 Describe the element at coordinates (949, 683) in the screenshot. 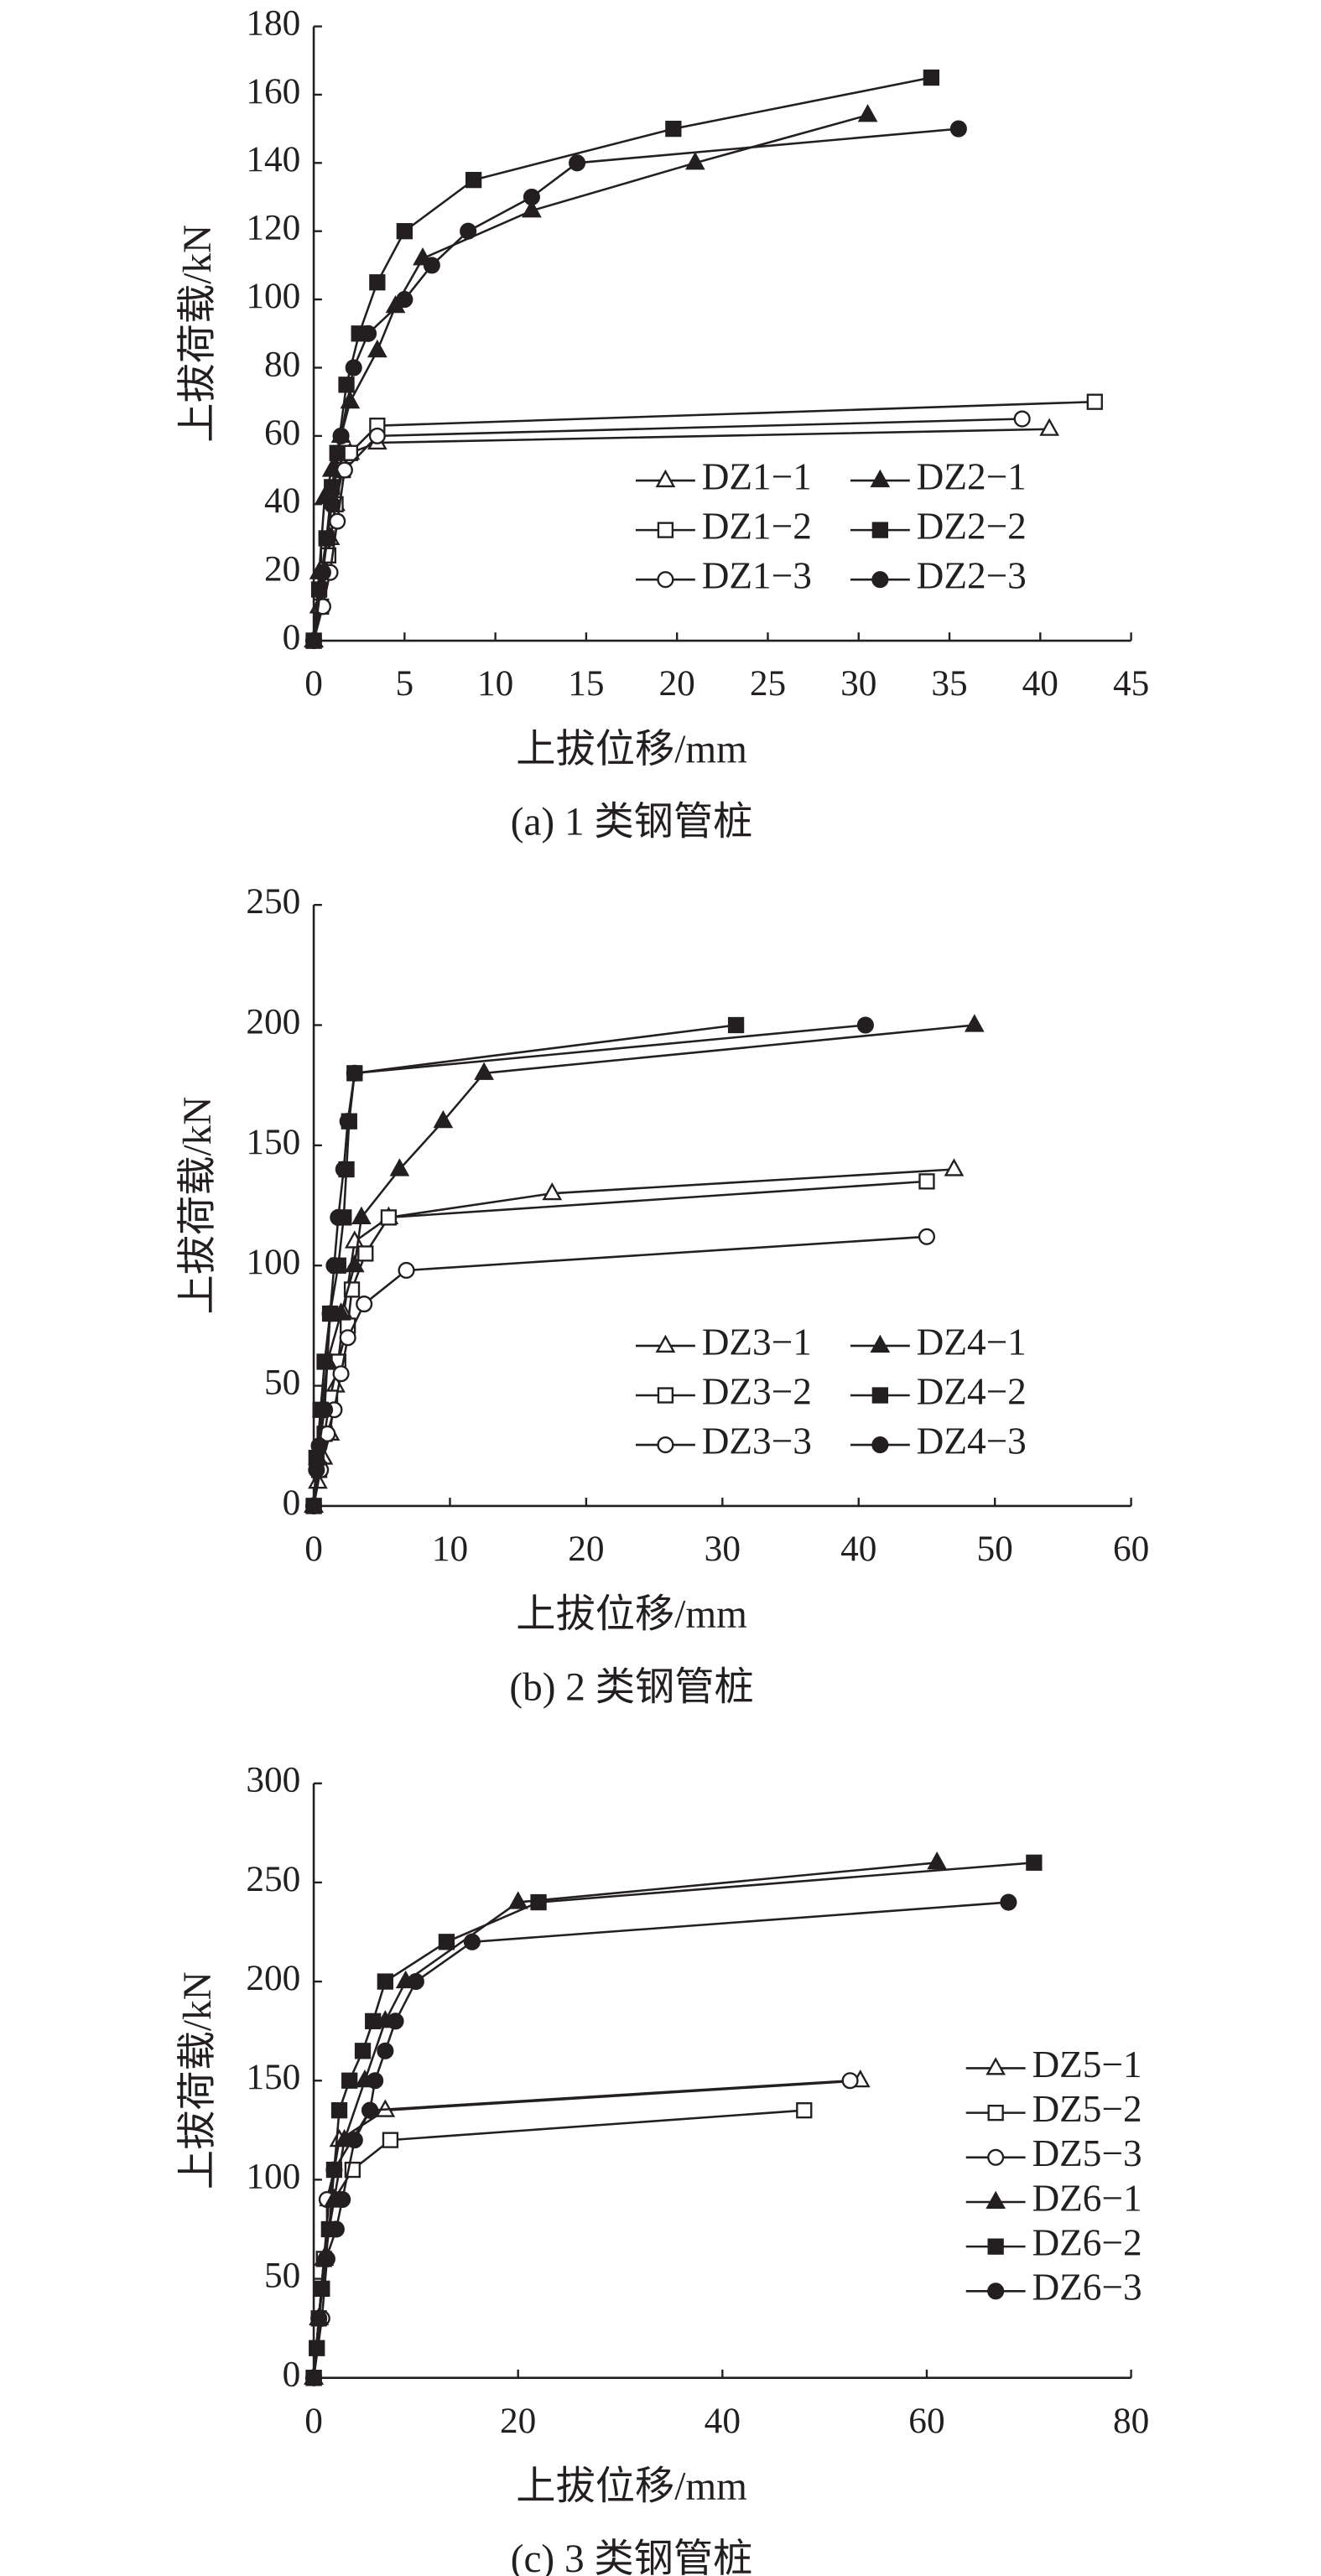

I see `x-tick-label: 35` at that location.